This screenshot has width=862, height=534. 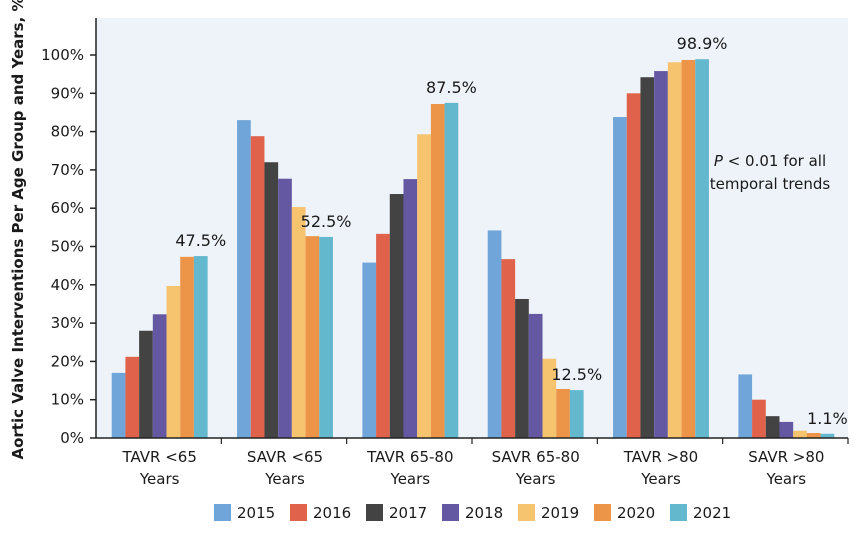 What do you see at coordinates (62, 55) in the screenshot?
I see `y-tick-label: 100%` at bounding box center [62, 55].